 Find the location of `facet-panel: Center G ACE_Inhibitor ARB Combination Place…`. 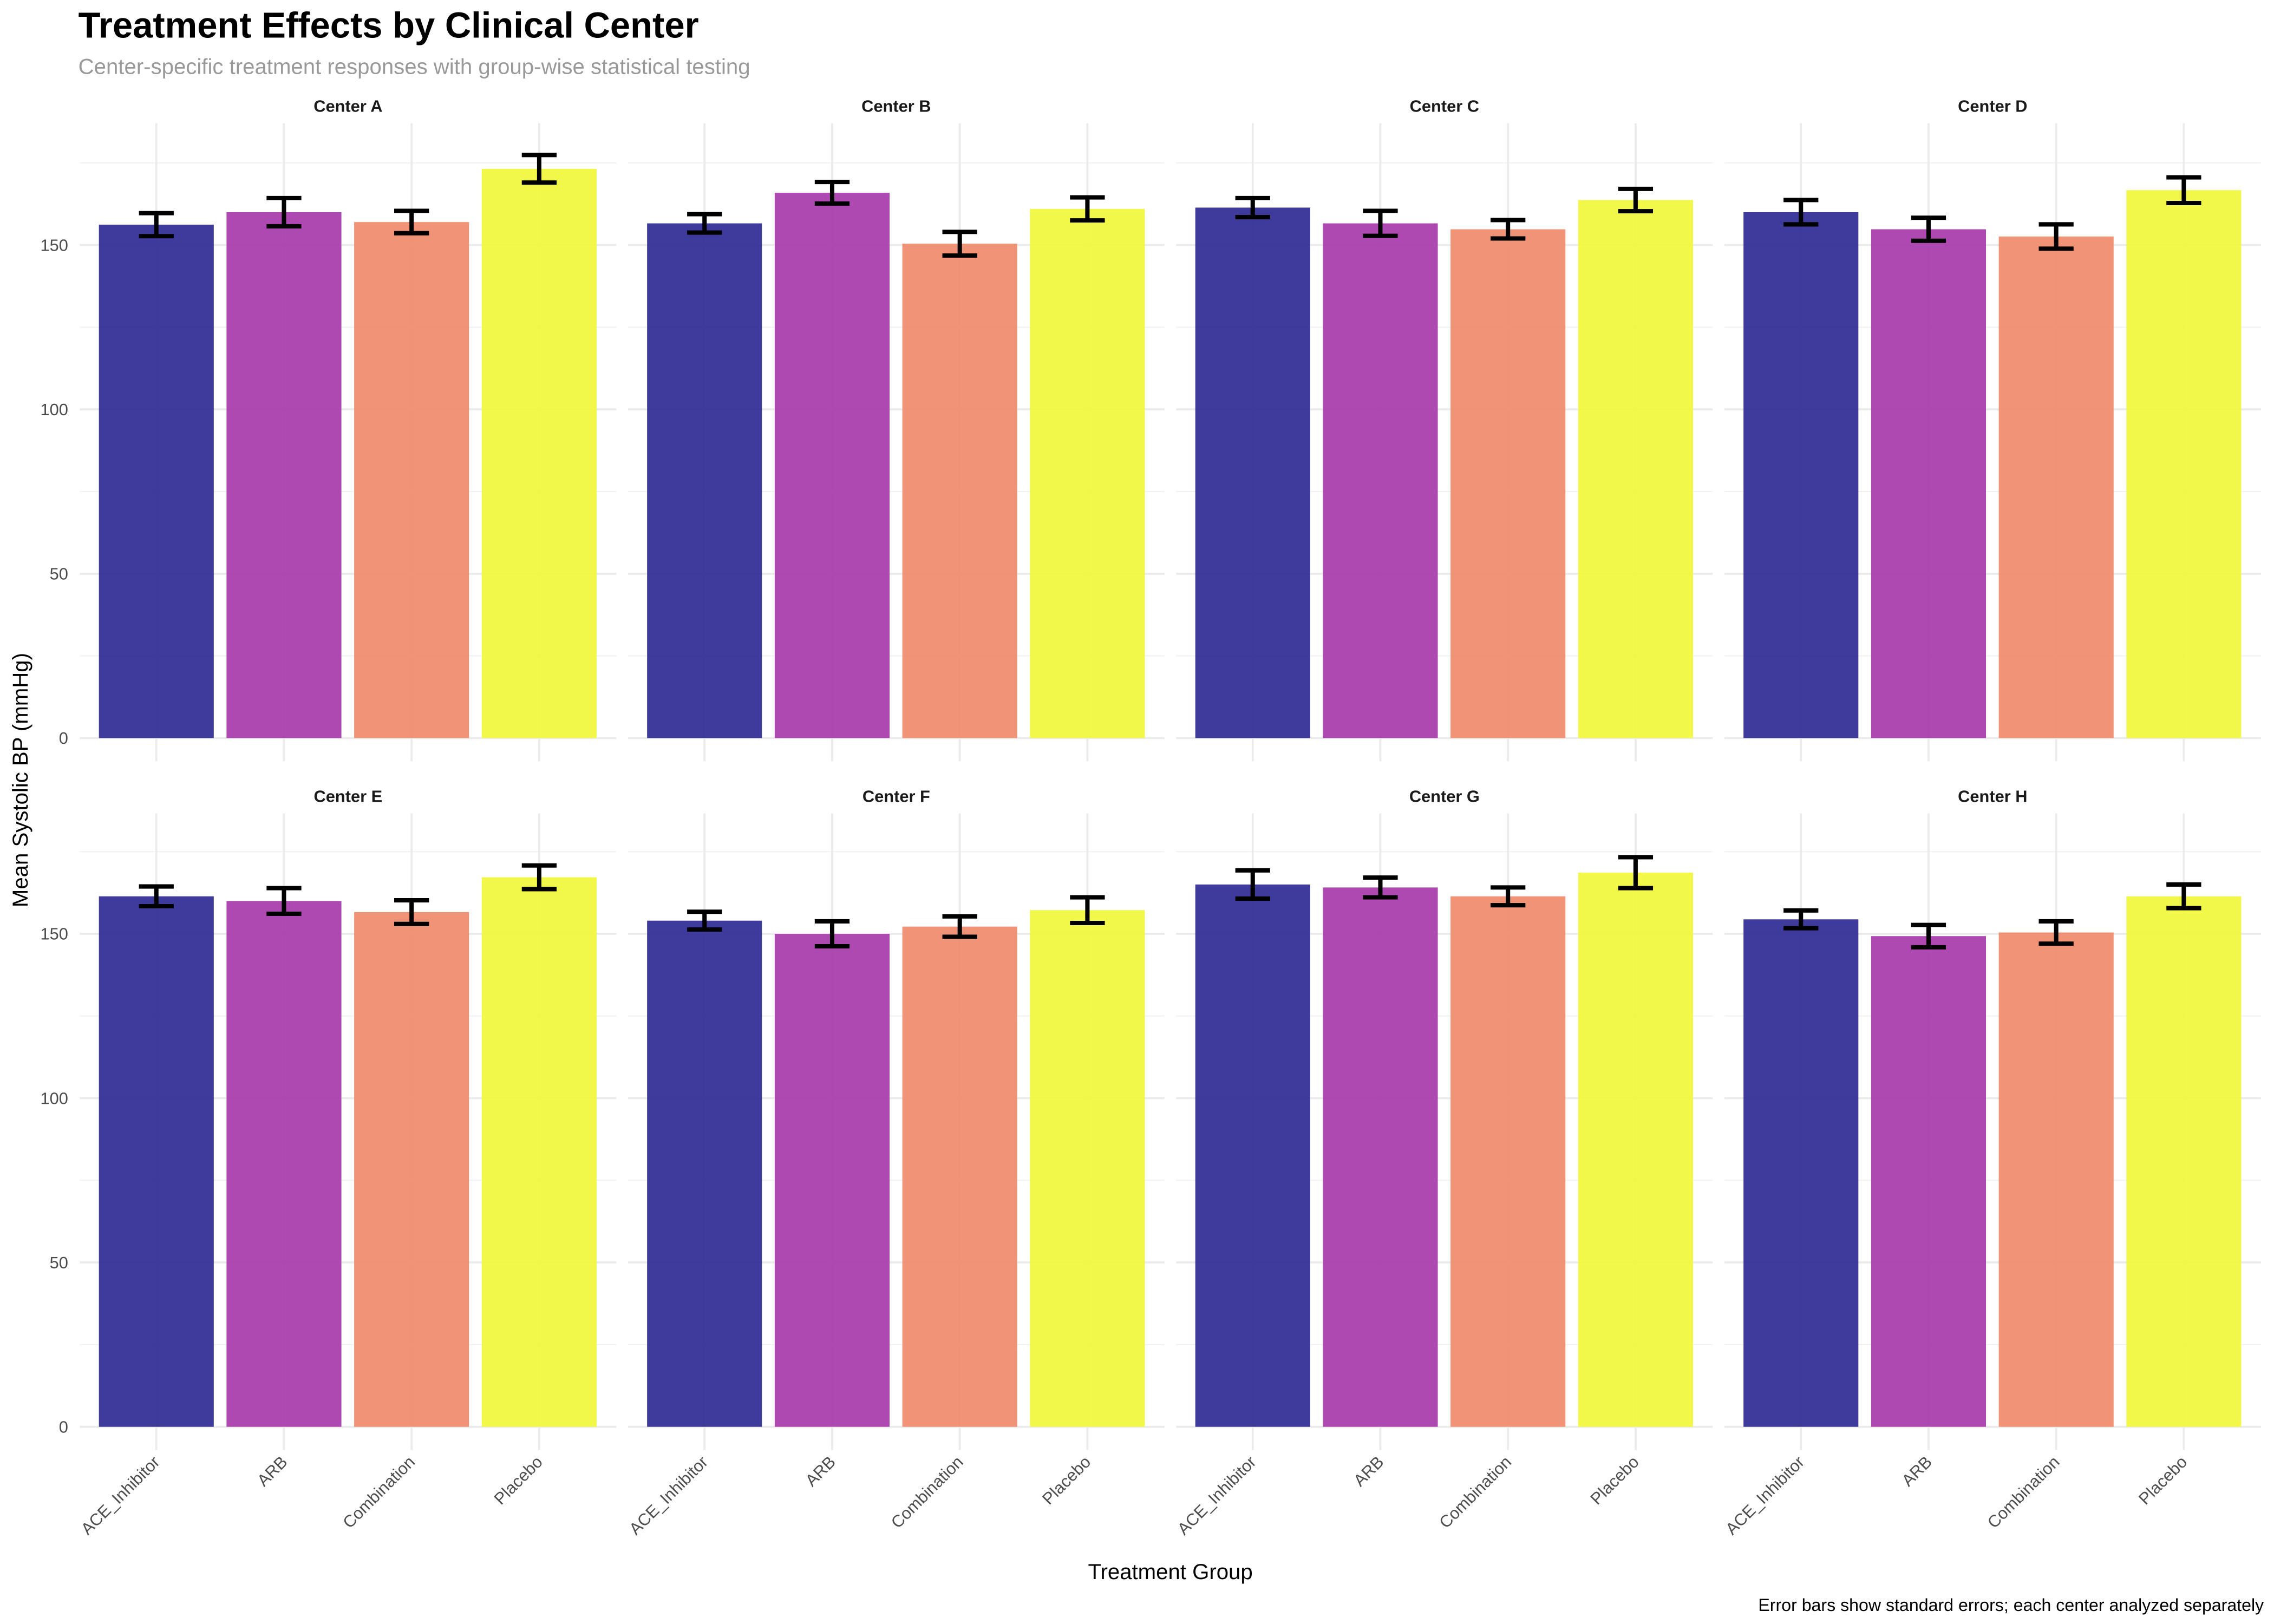

facet-panel: Center G ACE_Inhibitor ARB Combination Place… is located at coordinates (1444, 1162).